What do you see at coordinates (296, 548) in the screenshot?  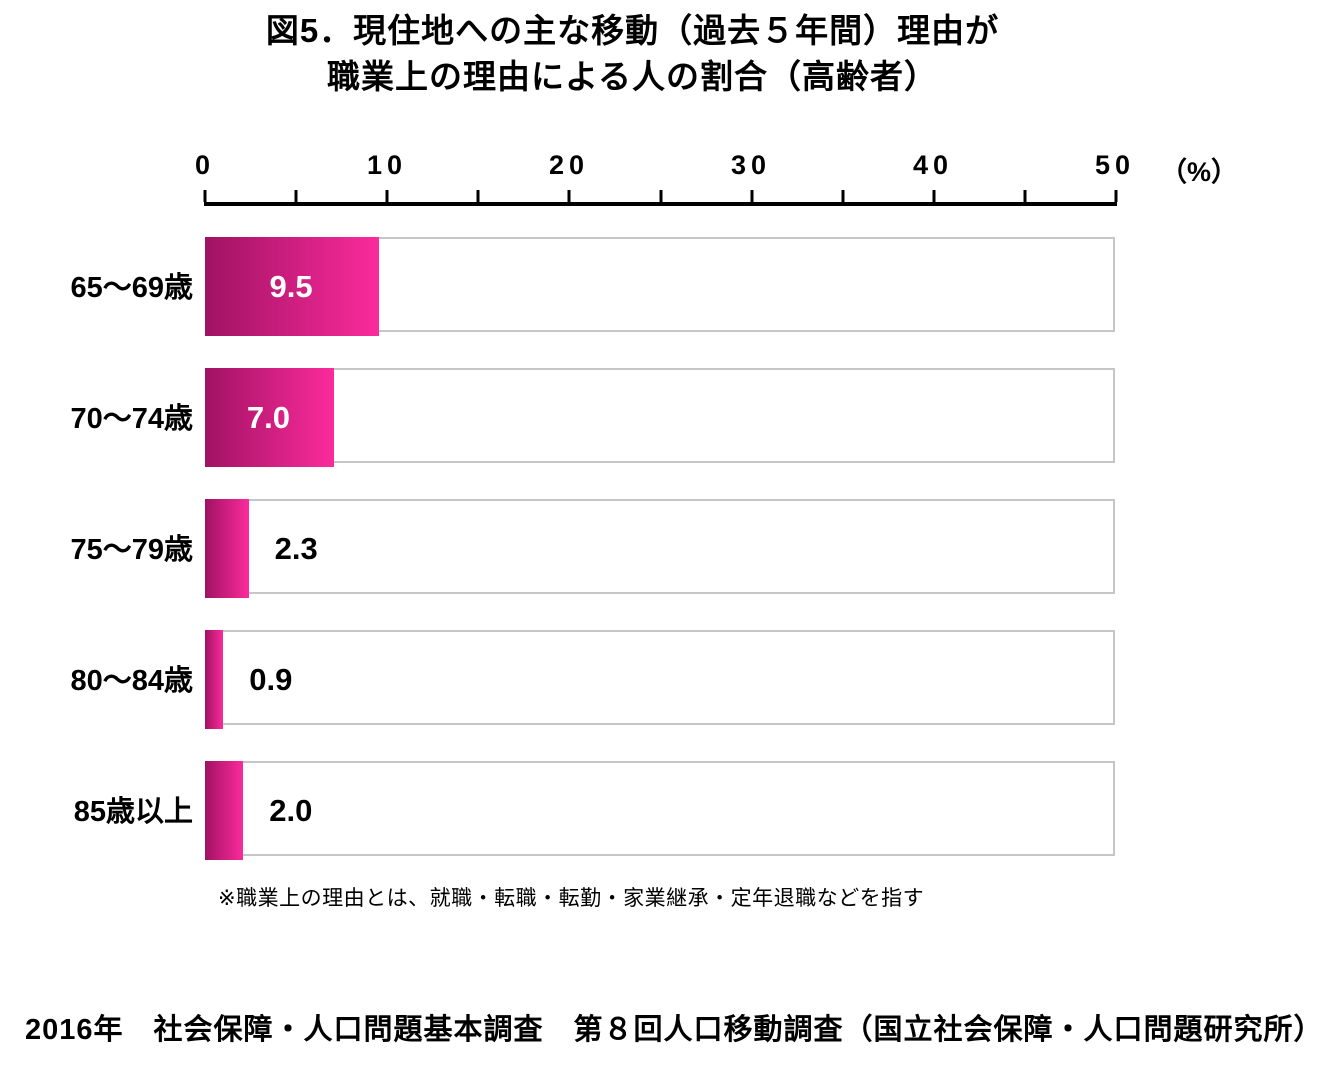 I see `value-label: 2.3` at bounding box center [296, 548].